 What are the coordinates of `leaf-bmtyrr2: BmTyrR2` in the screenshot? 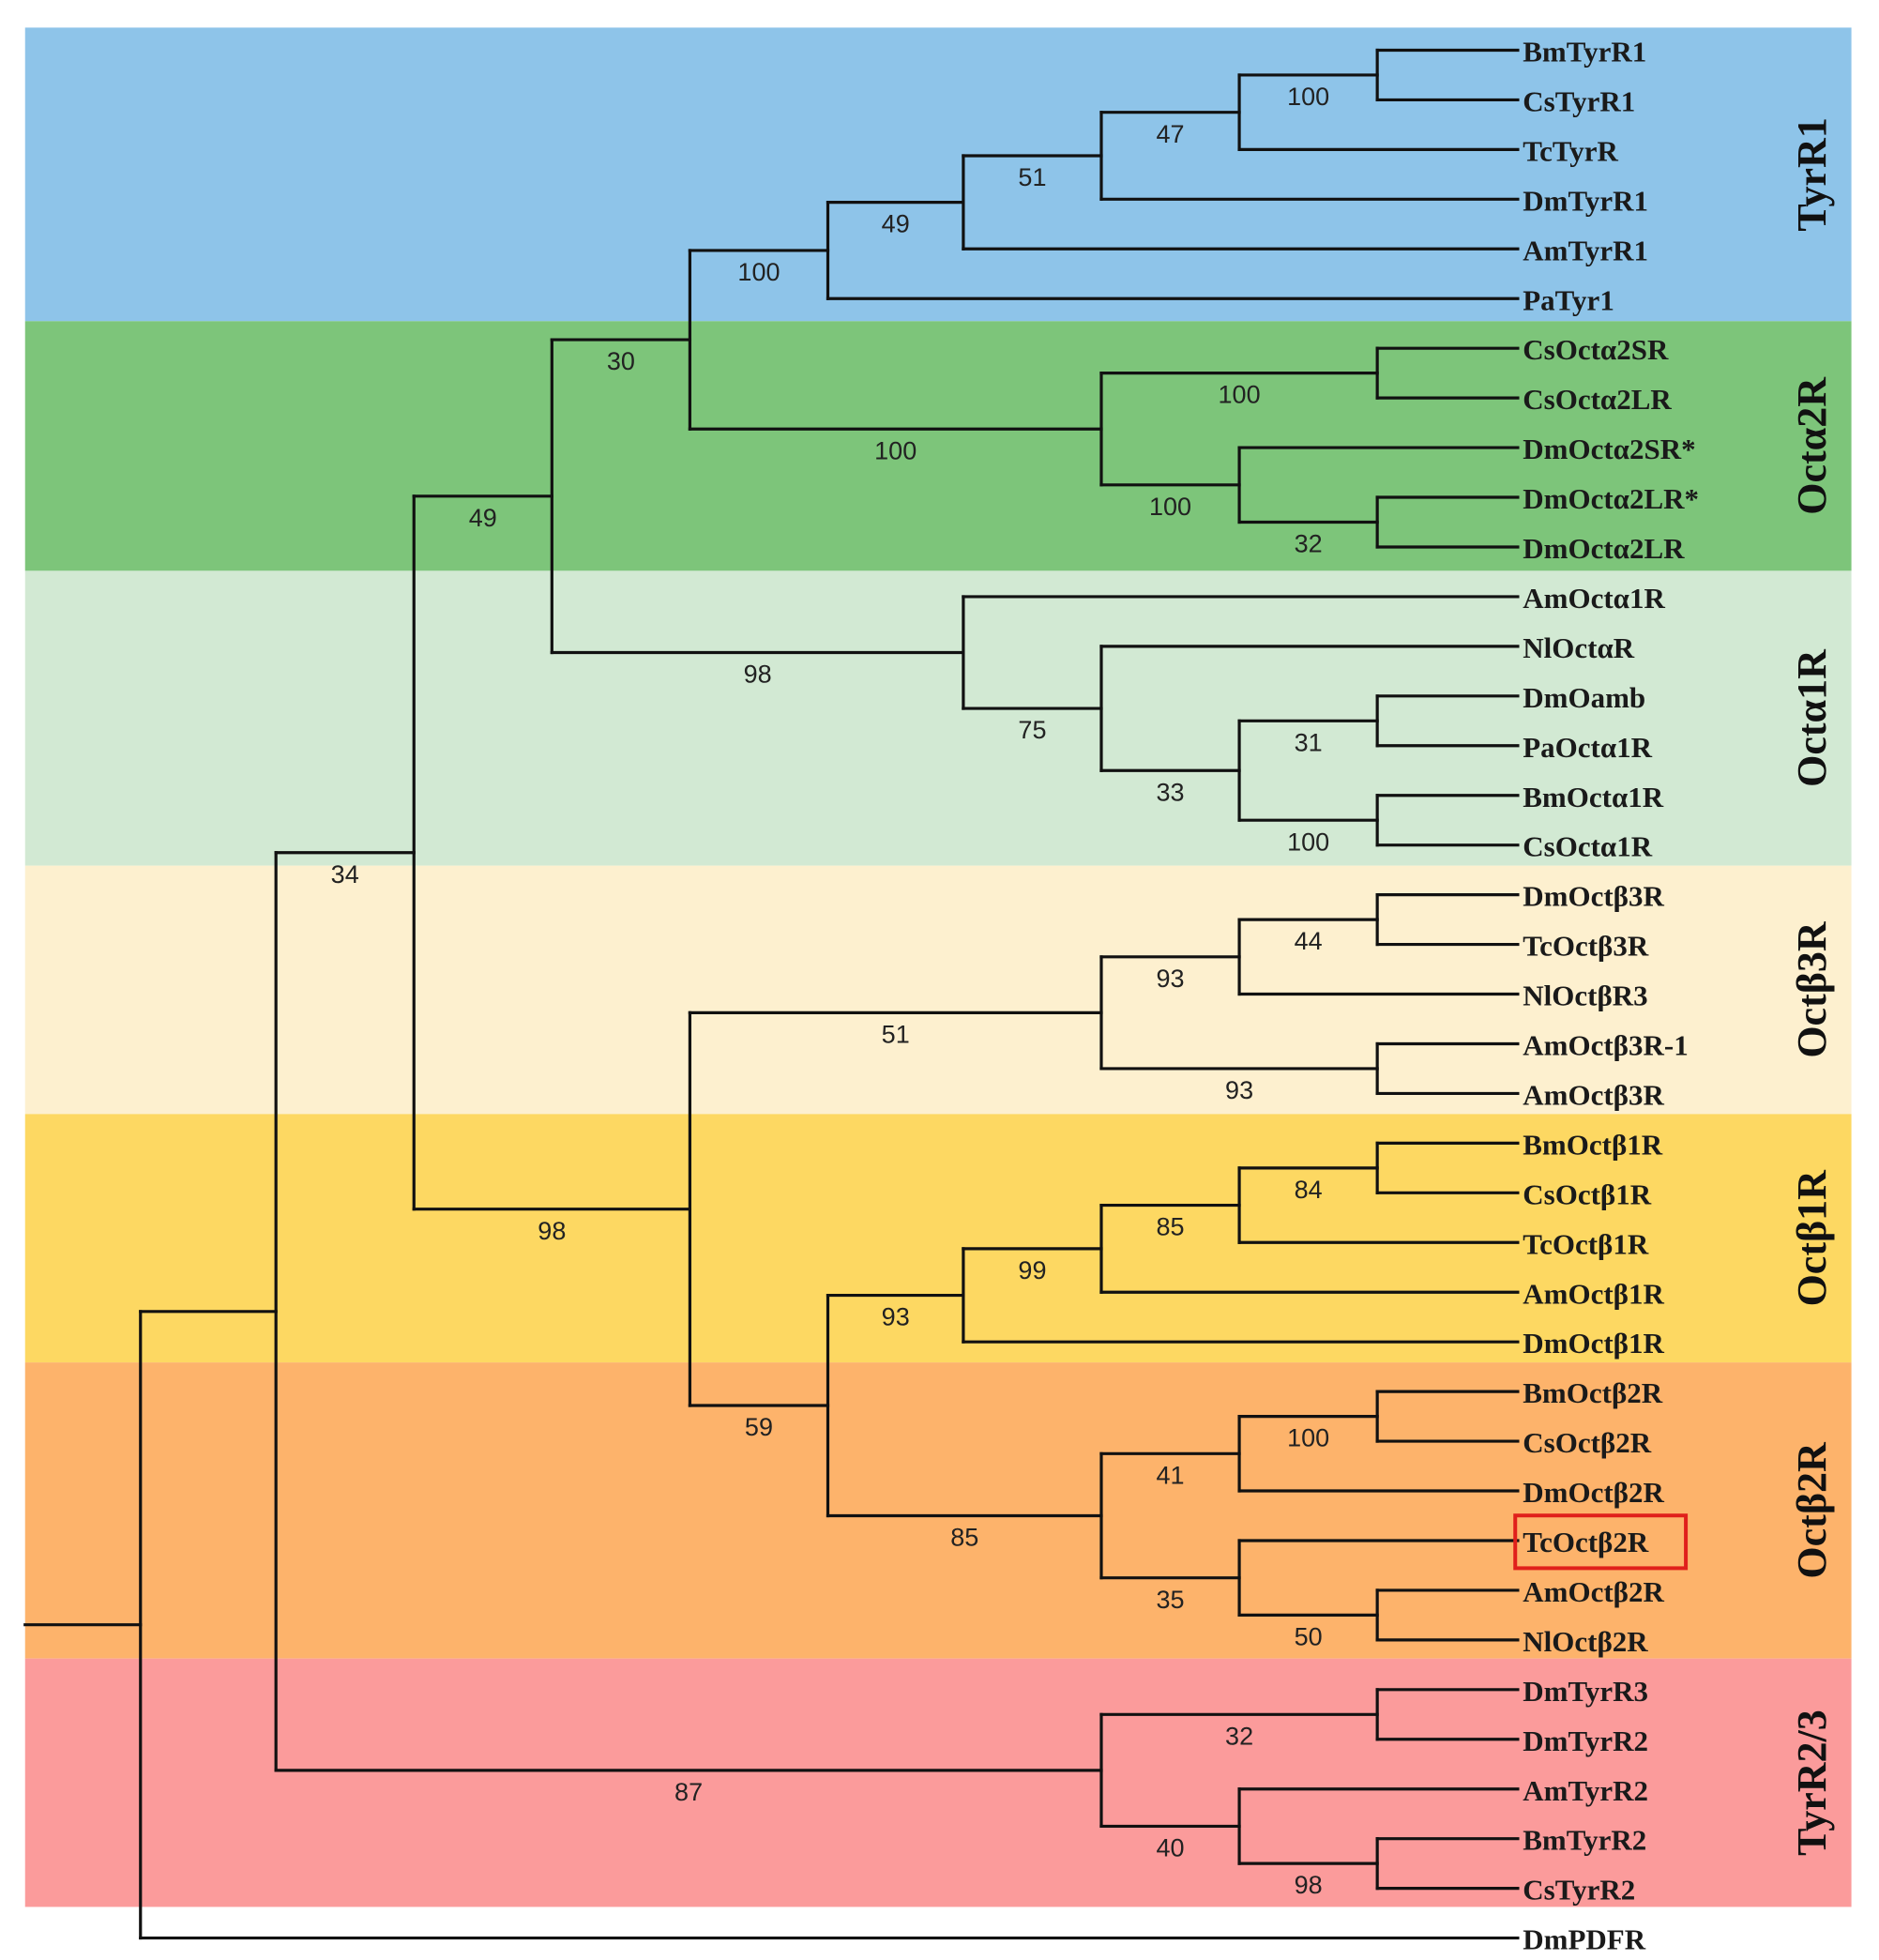 It's located at (1584, 1840).